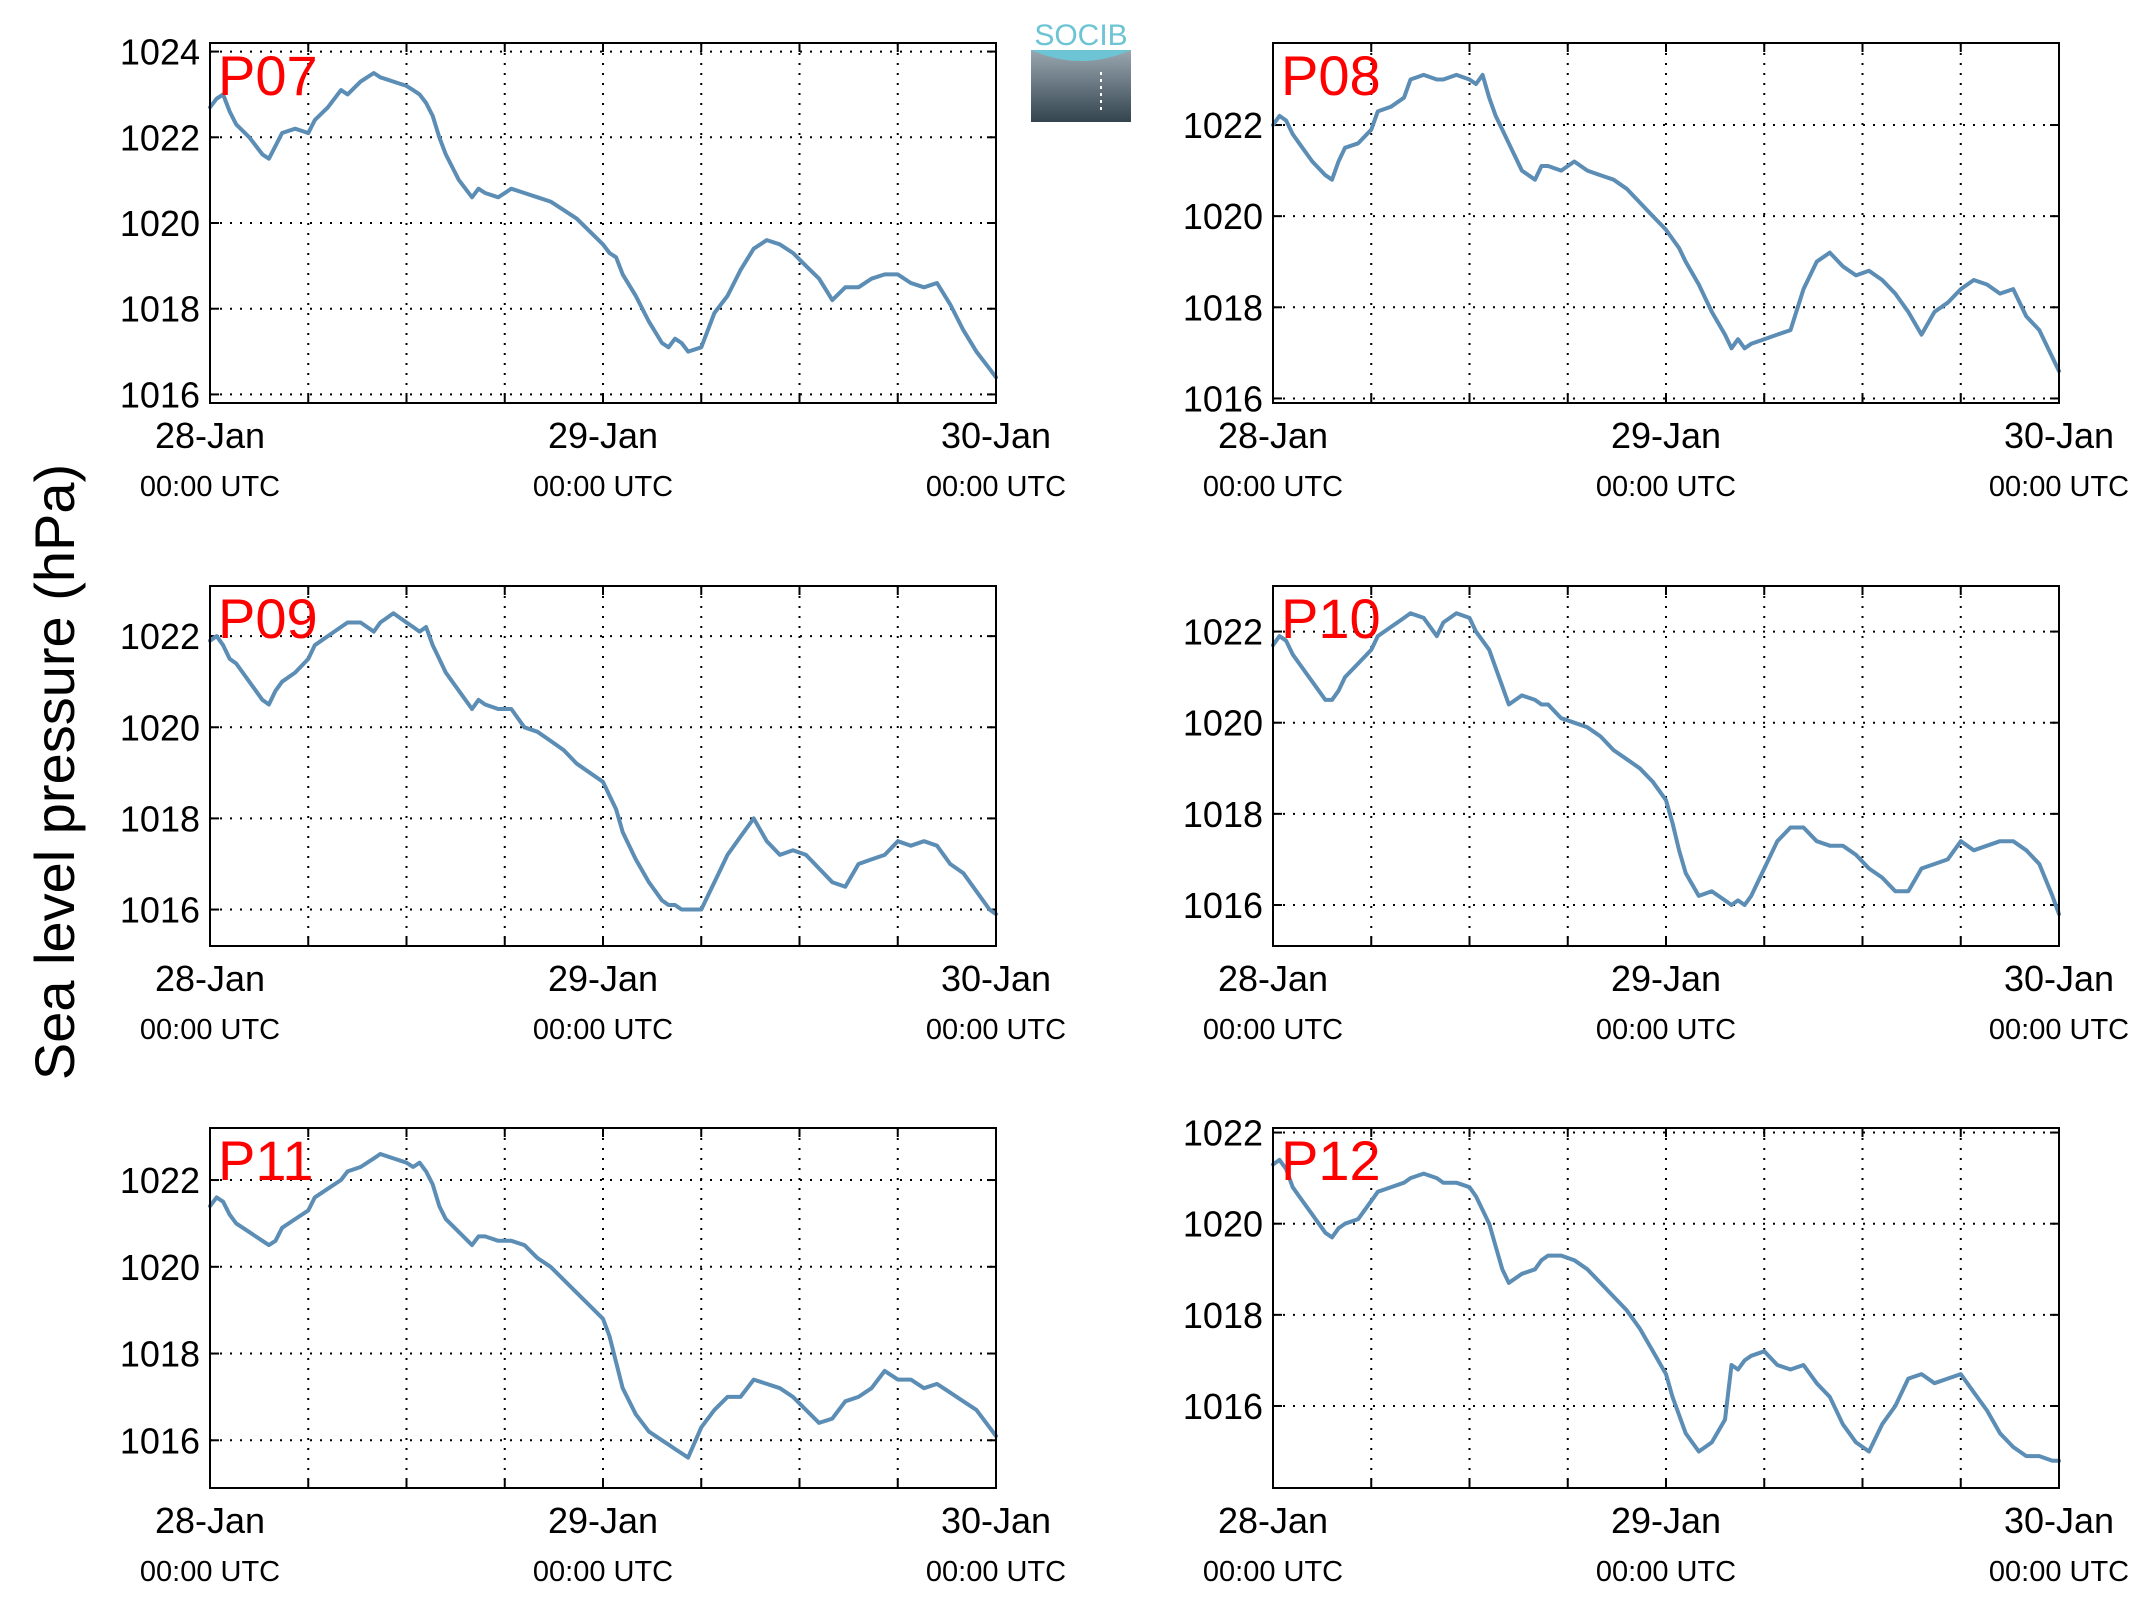 The height and width of the screenshot is (1608, 2138). What do you see at coordinates (1081, 55) in the screenshot?
I see `logo-wave` at bounding box center [1081, 55].